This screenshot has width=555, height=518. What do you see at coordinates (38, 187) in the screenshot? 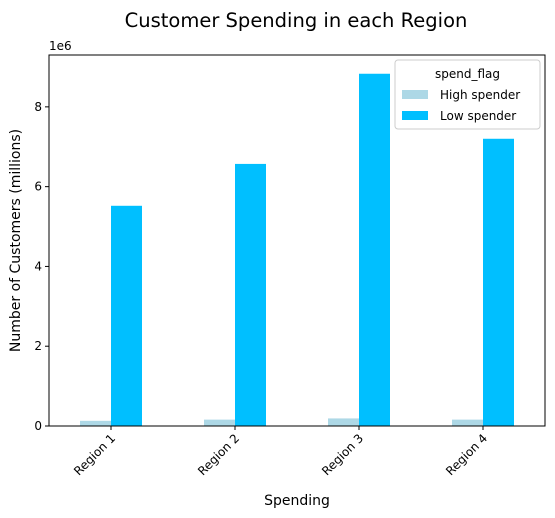
I see `y-tick-label: 6` at bounding box center [38, 187].